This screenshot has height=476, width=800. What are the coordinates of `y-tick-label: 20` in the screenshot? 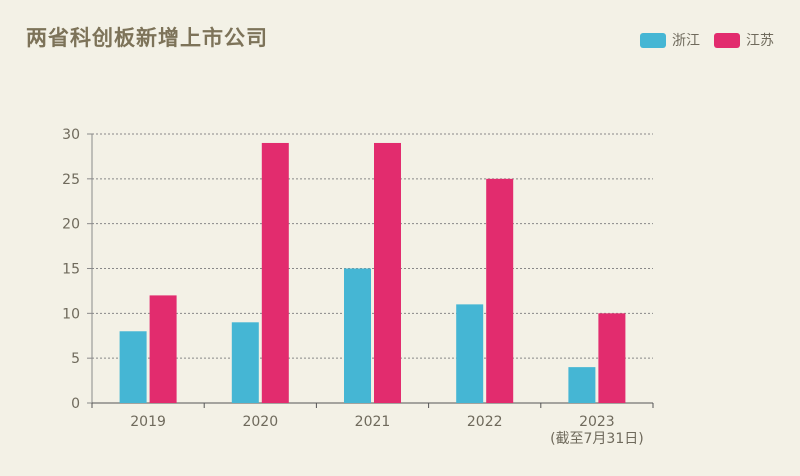 It's located at (71, 225).